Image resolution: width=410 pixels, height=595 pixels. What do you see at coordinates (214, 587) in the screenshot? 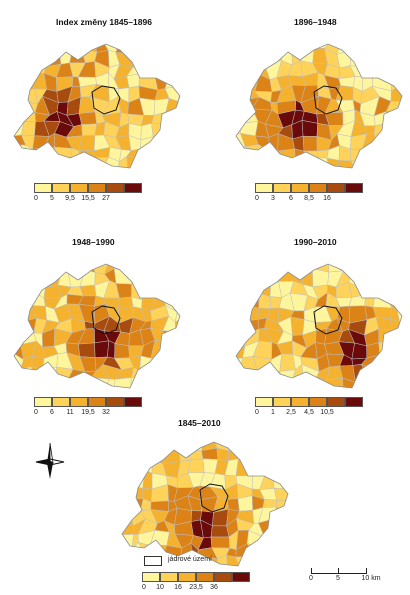
I see `legend-tick-label: 36` at bounding box center [214, 587].